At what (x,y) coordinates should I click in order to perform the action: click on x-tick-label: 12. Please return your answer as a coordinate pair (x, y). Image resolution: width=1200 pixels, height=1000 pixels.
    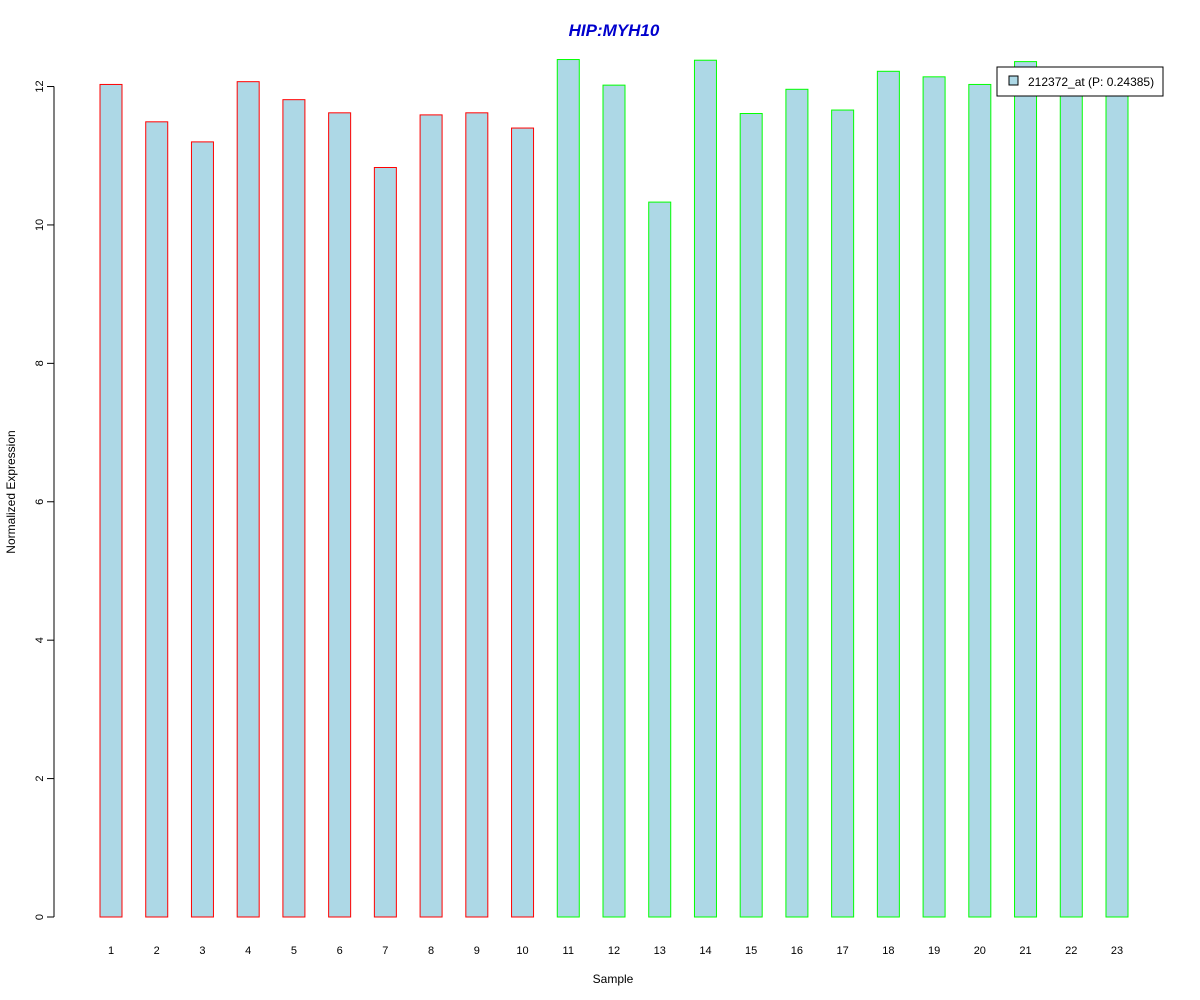
    Looking at the image, I should click on (614, 951).